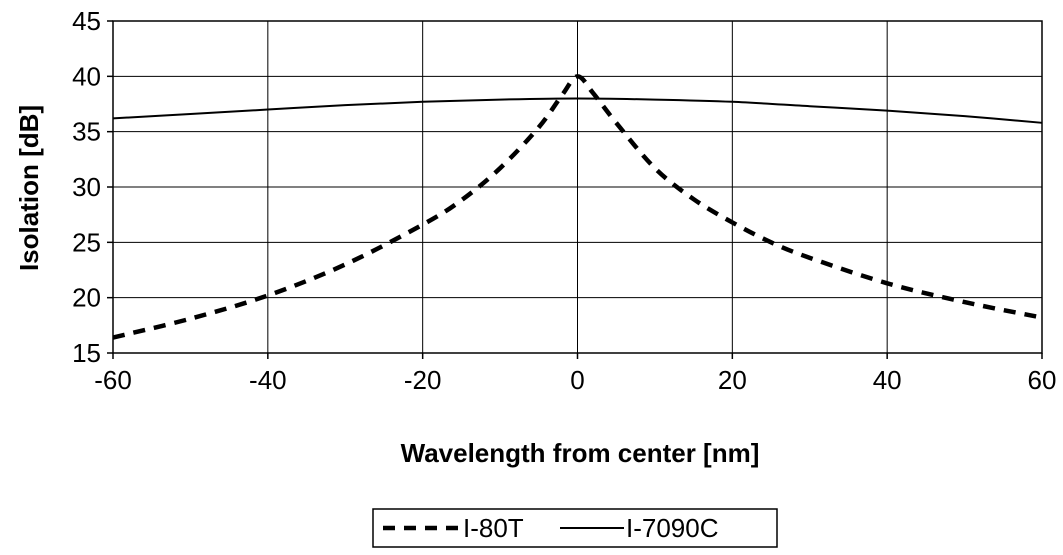 The image size is (1063, 555). I want to click on legend-label: I-7090C, so click(672, 528).